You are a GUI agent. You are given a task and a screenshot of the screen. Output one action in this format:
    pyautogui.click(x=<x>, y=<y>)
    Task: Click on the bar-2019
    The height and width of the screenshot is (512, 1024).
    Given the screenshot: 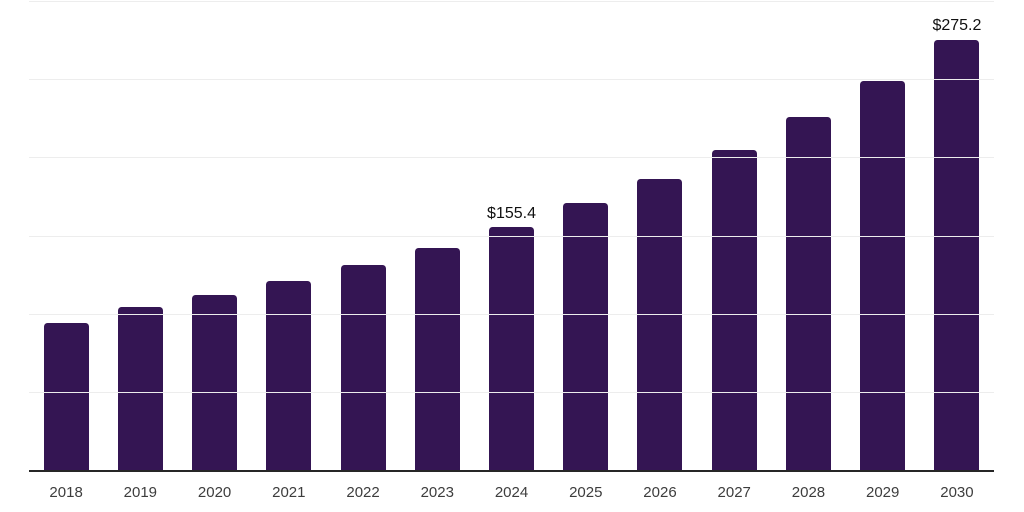 What is the action you would take?
    pyautogui.click(x=140, y=388)
    